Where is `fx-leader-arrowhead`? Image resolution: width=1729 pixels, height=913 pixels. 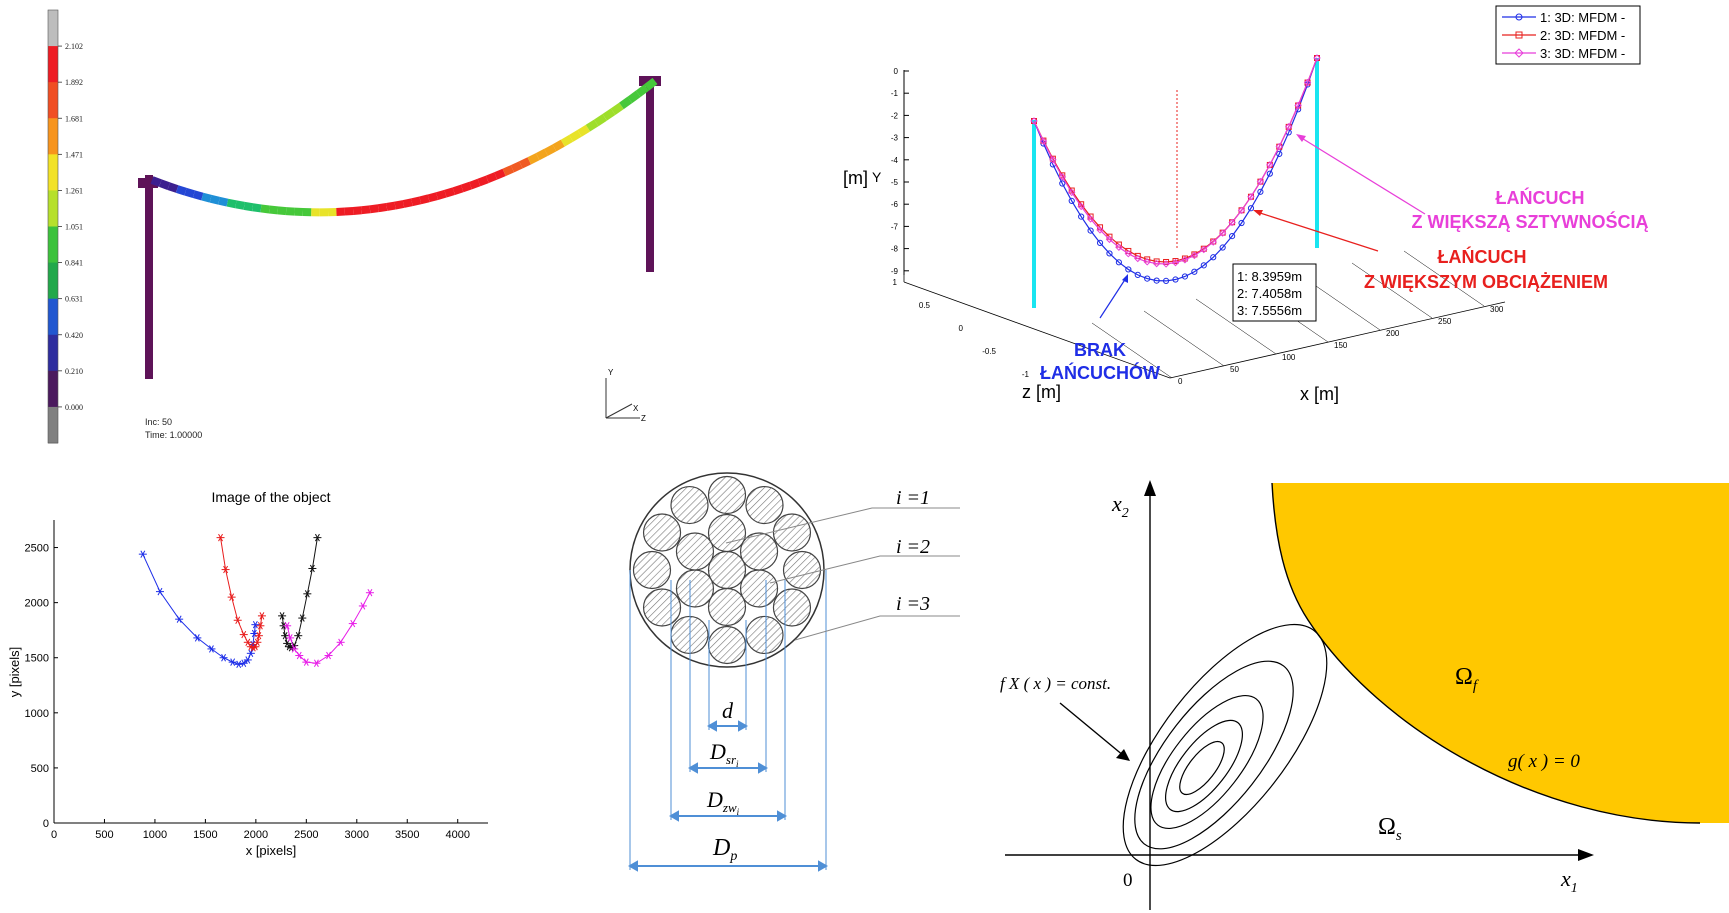
fx-leader-arrowhead is located at coordinates (1123, 755).